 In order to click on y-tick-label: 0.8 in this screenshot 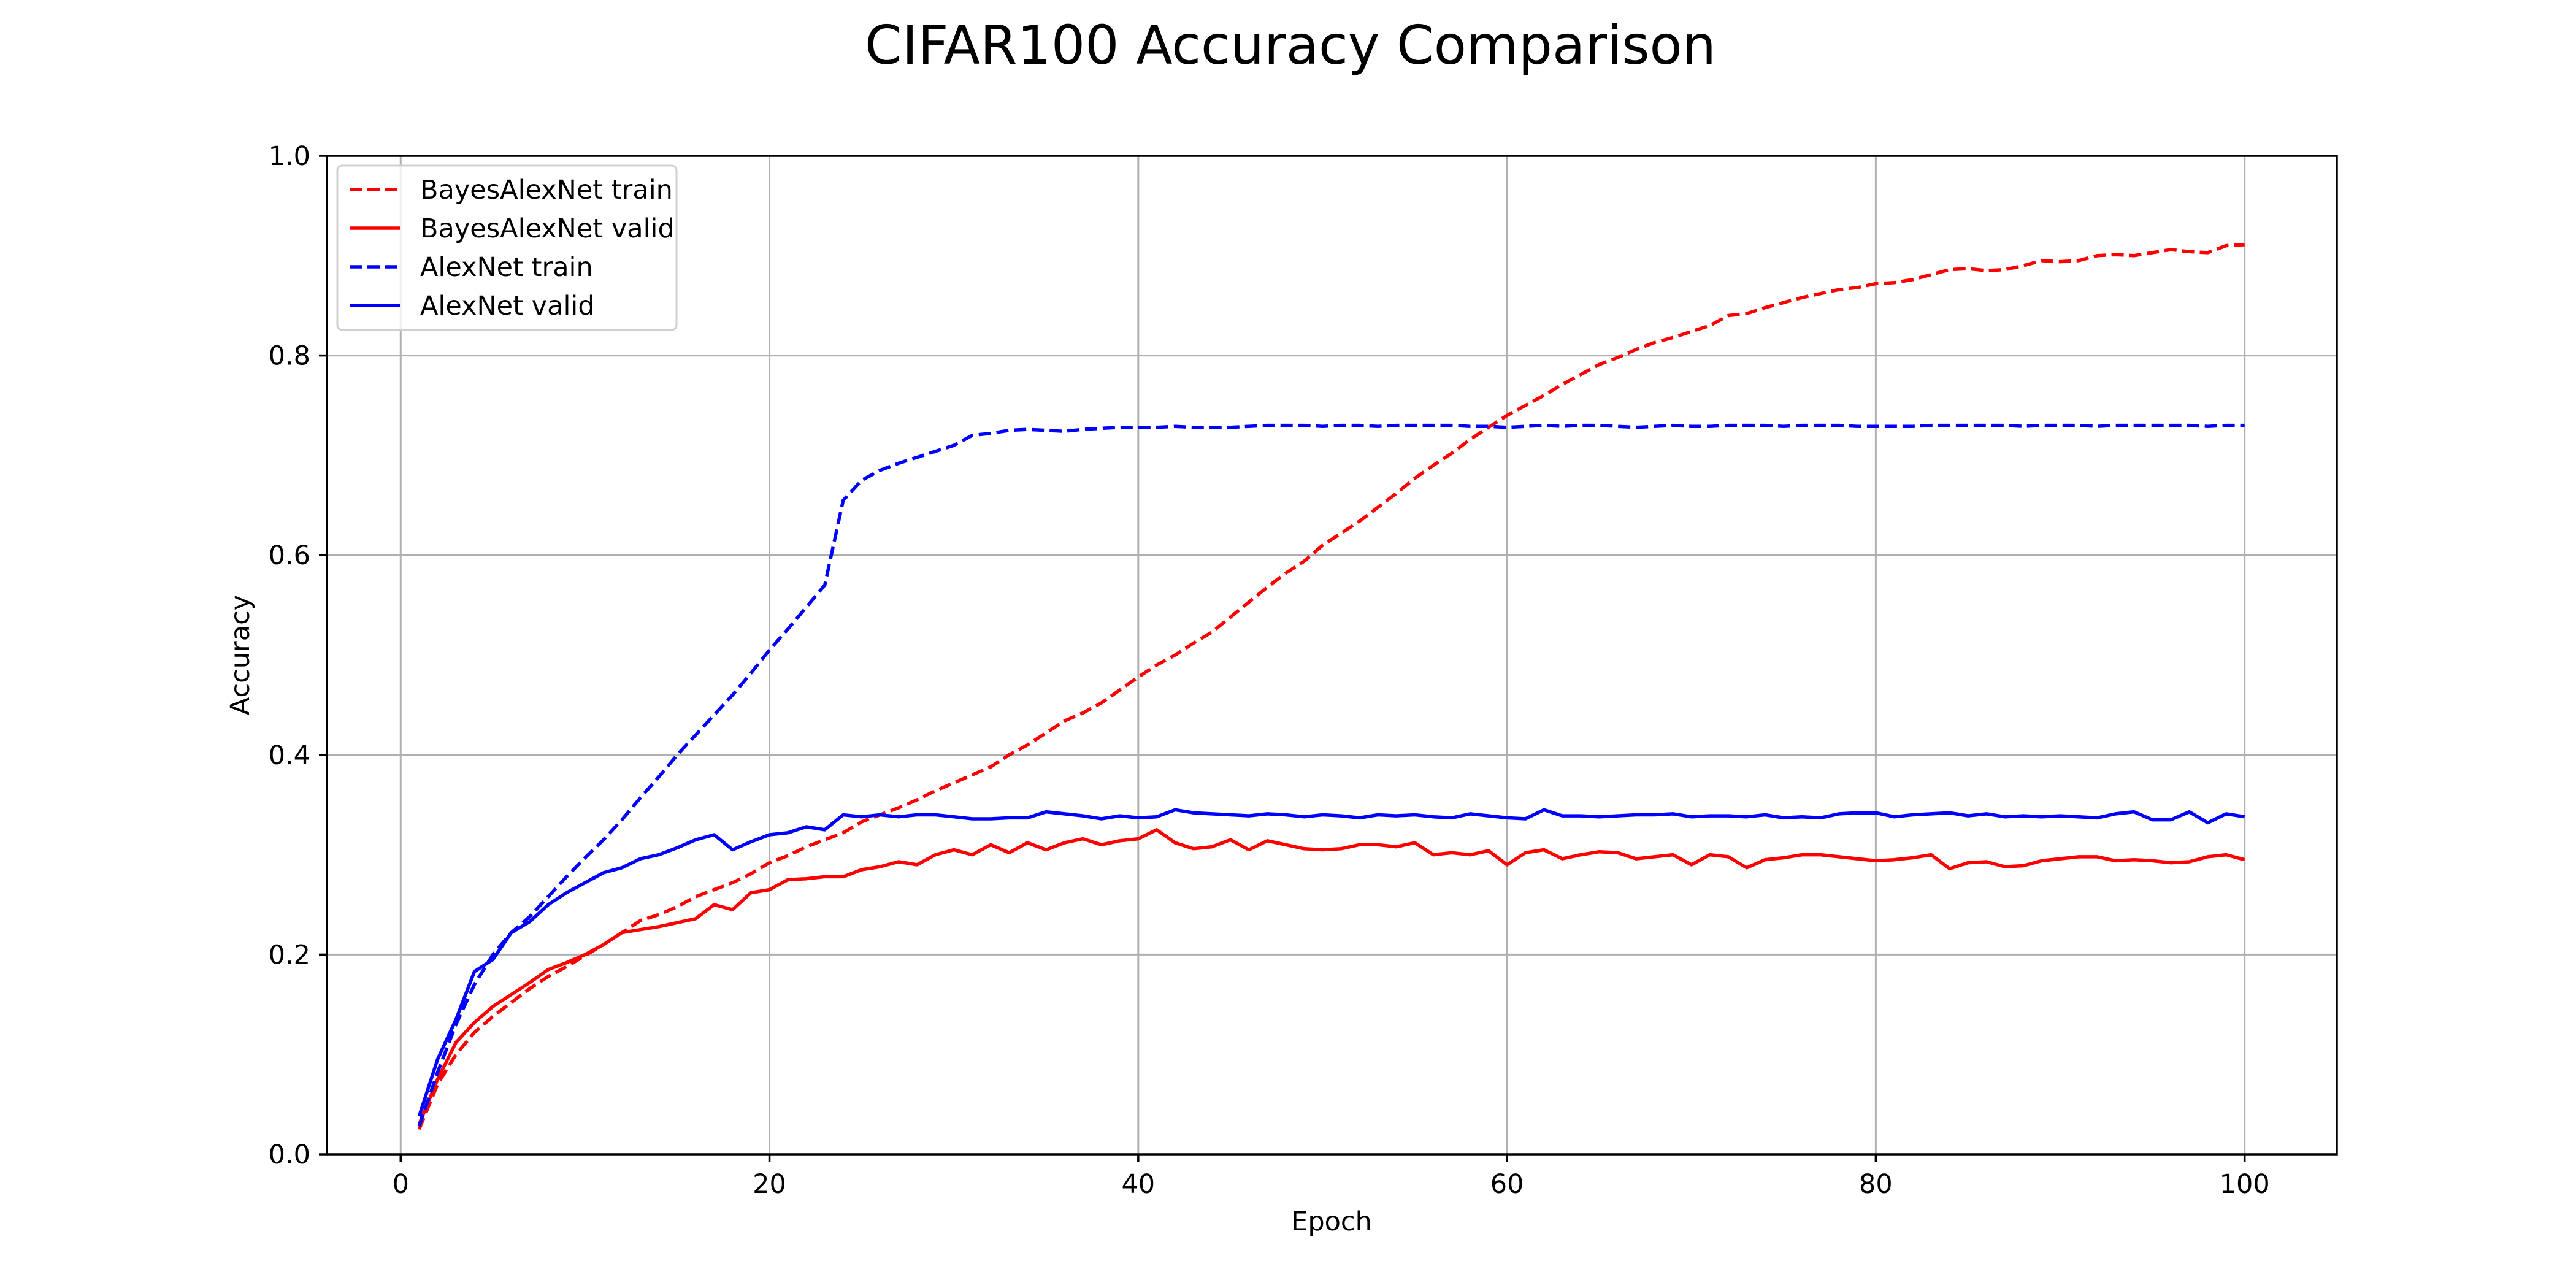, I will do `click(289, 356)`.